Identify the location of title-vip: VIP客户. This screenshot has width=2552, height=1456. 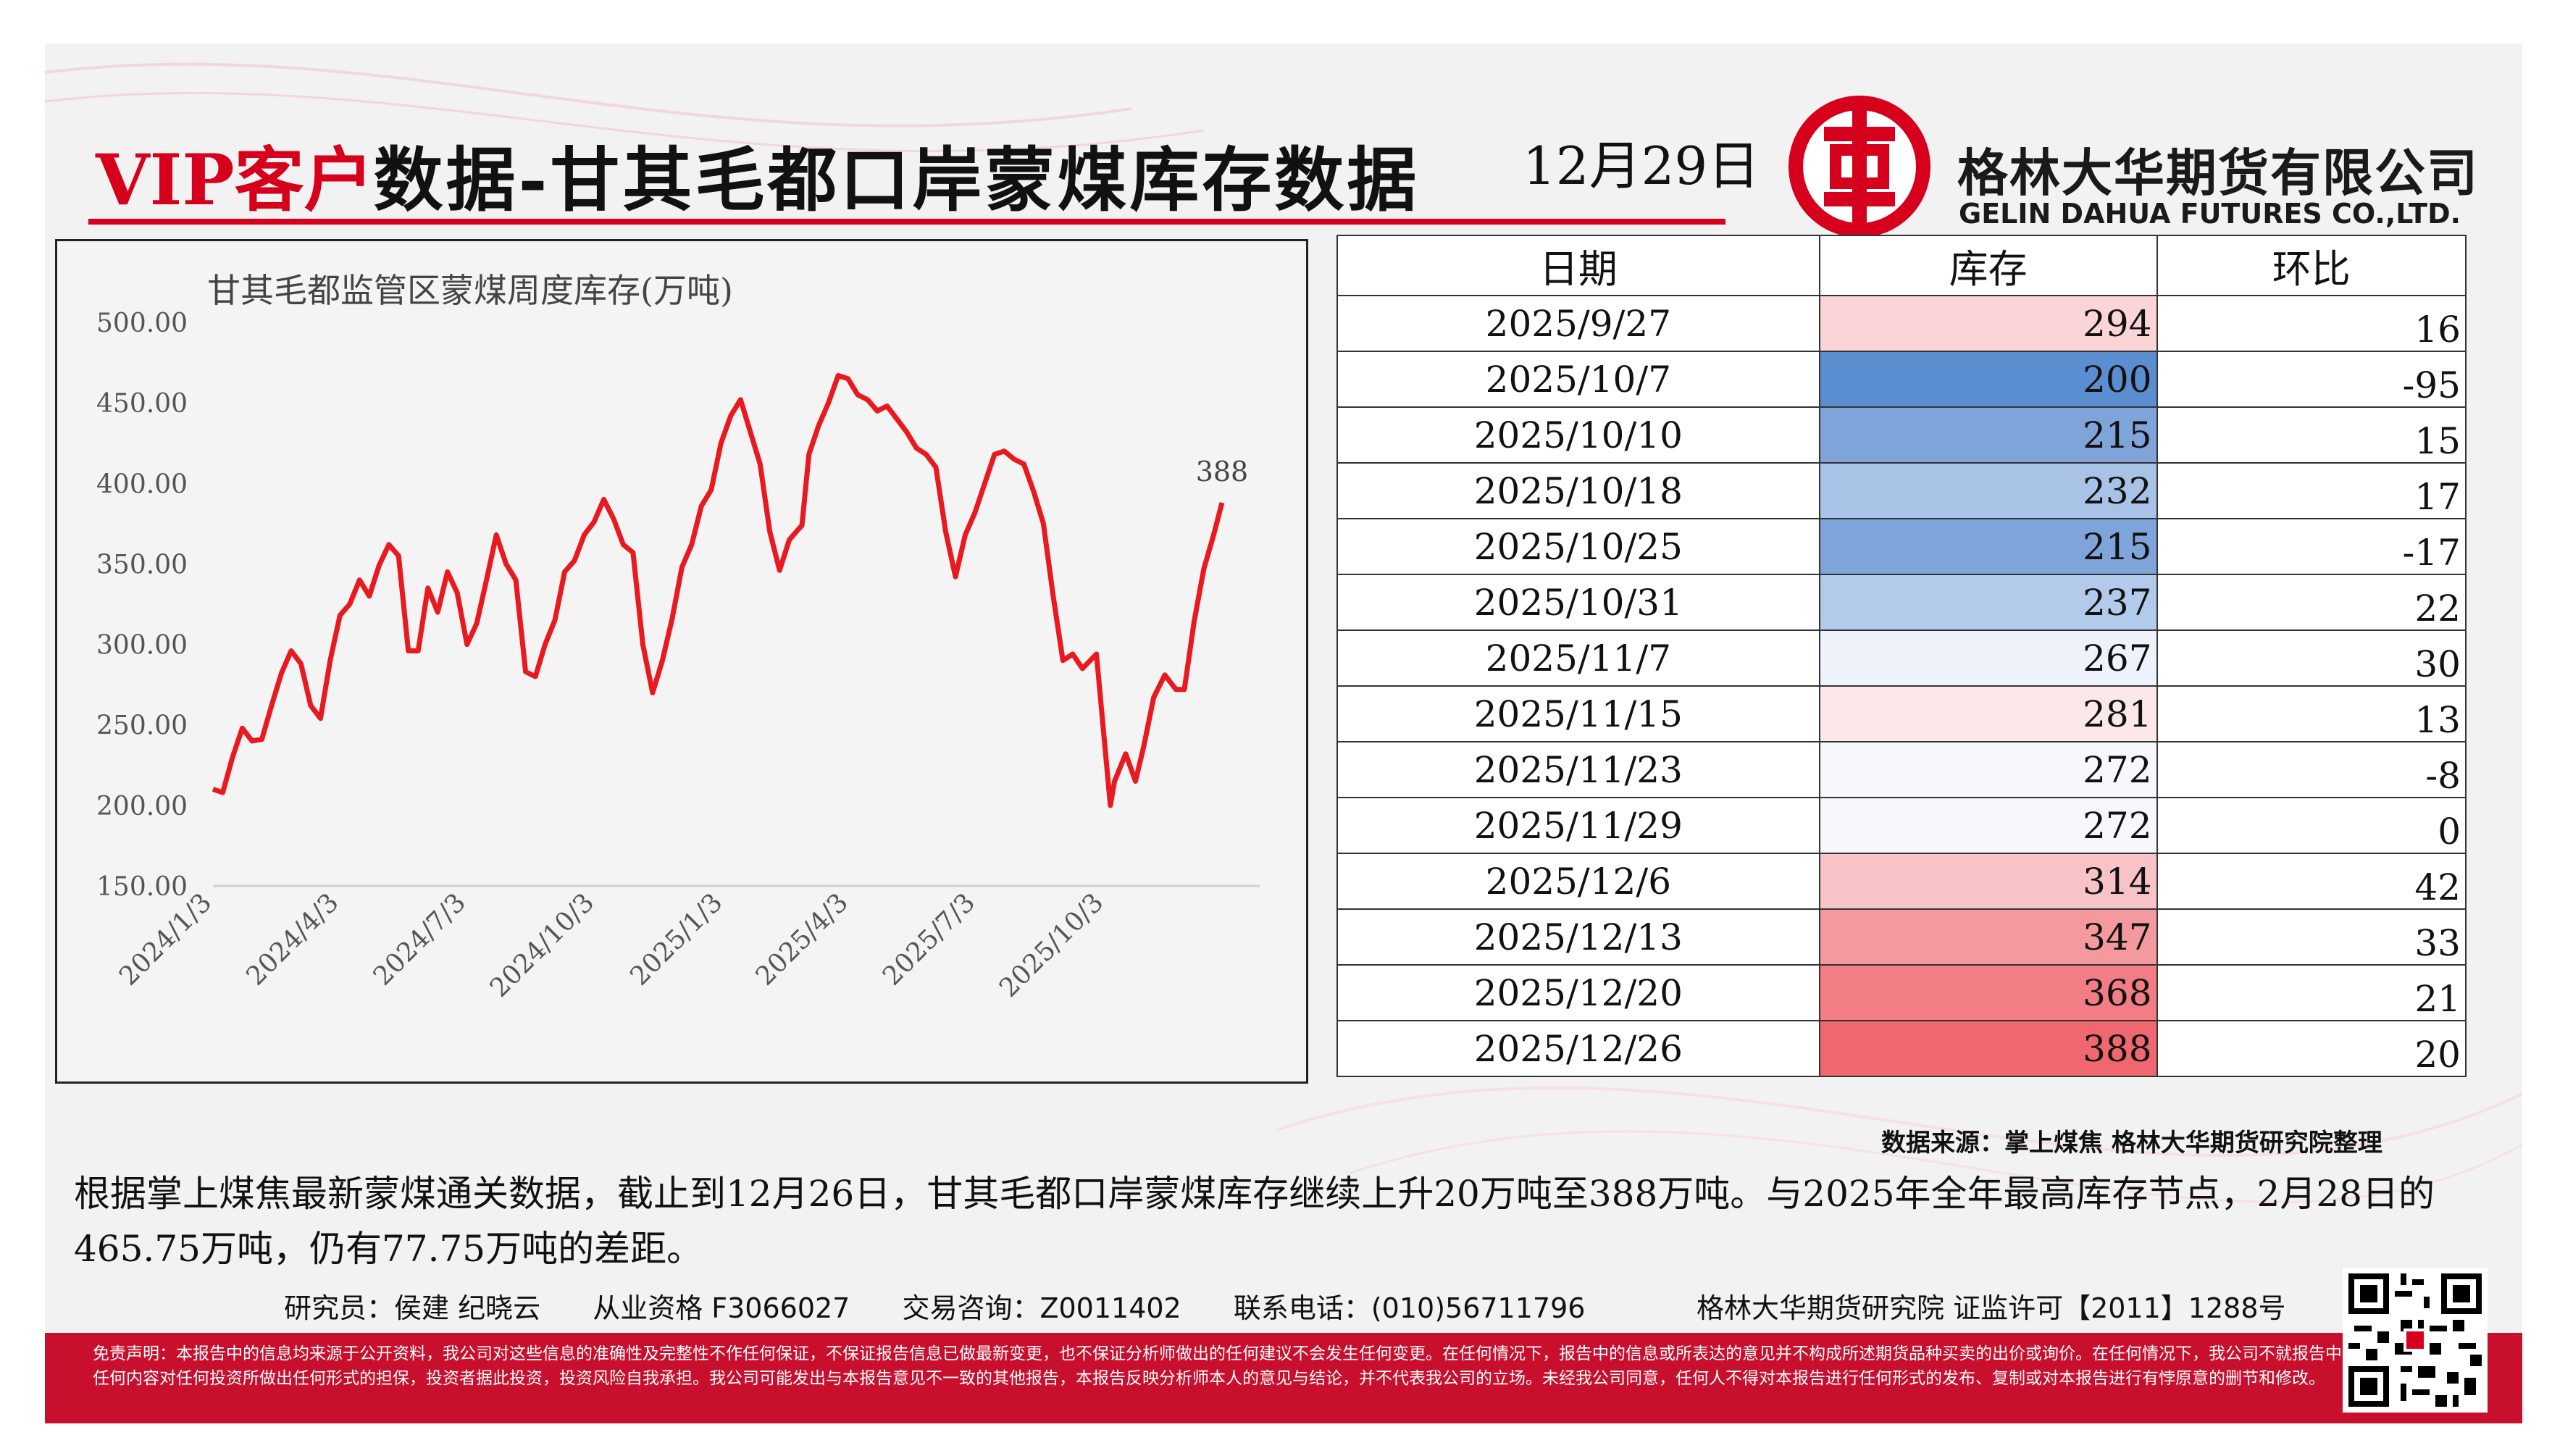
(235, 179).